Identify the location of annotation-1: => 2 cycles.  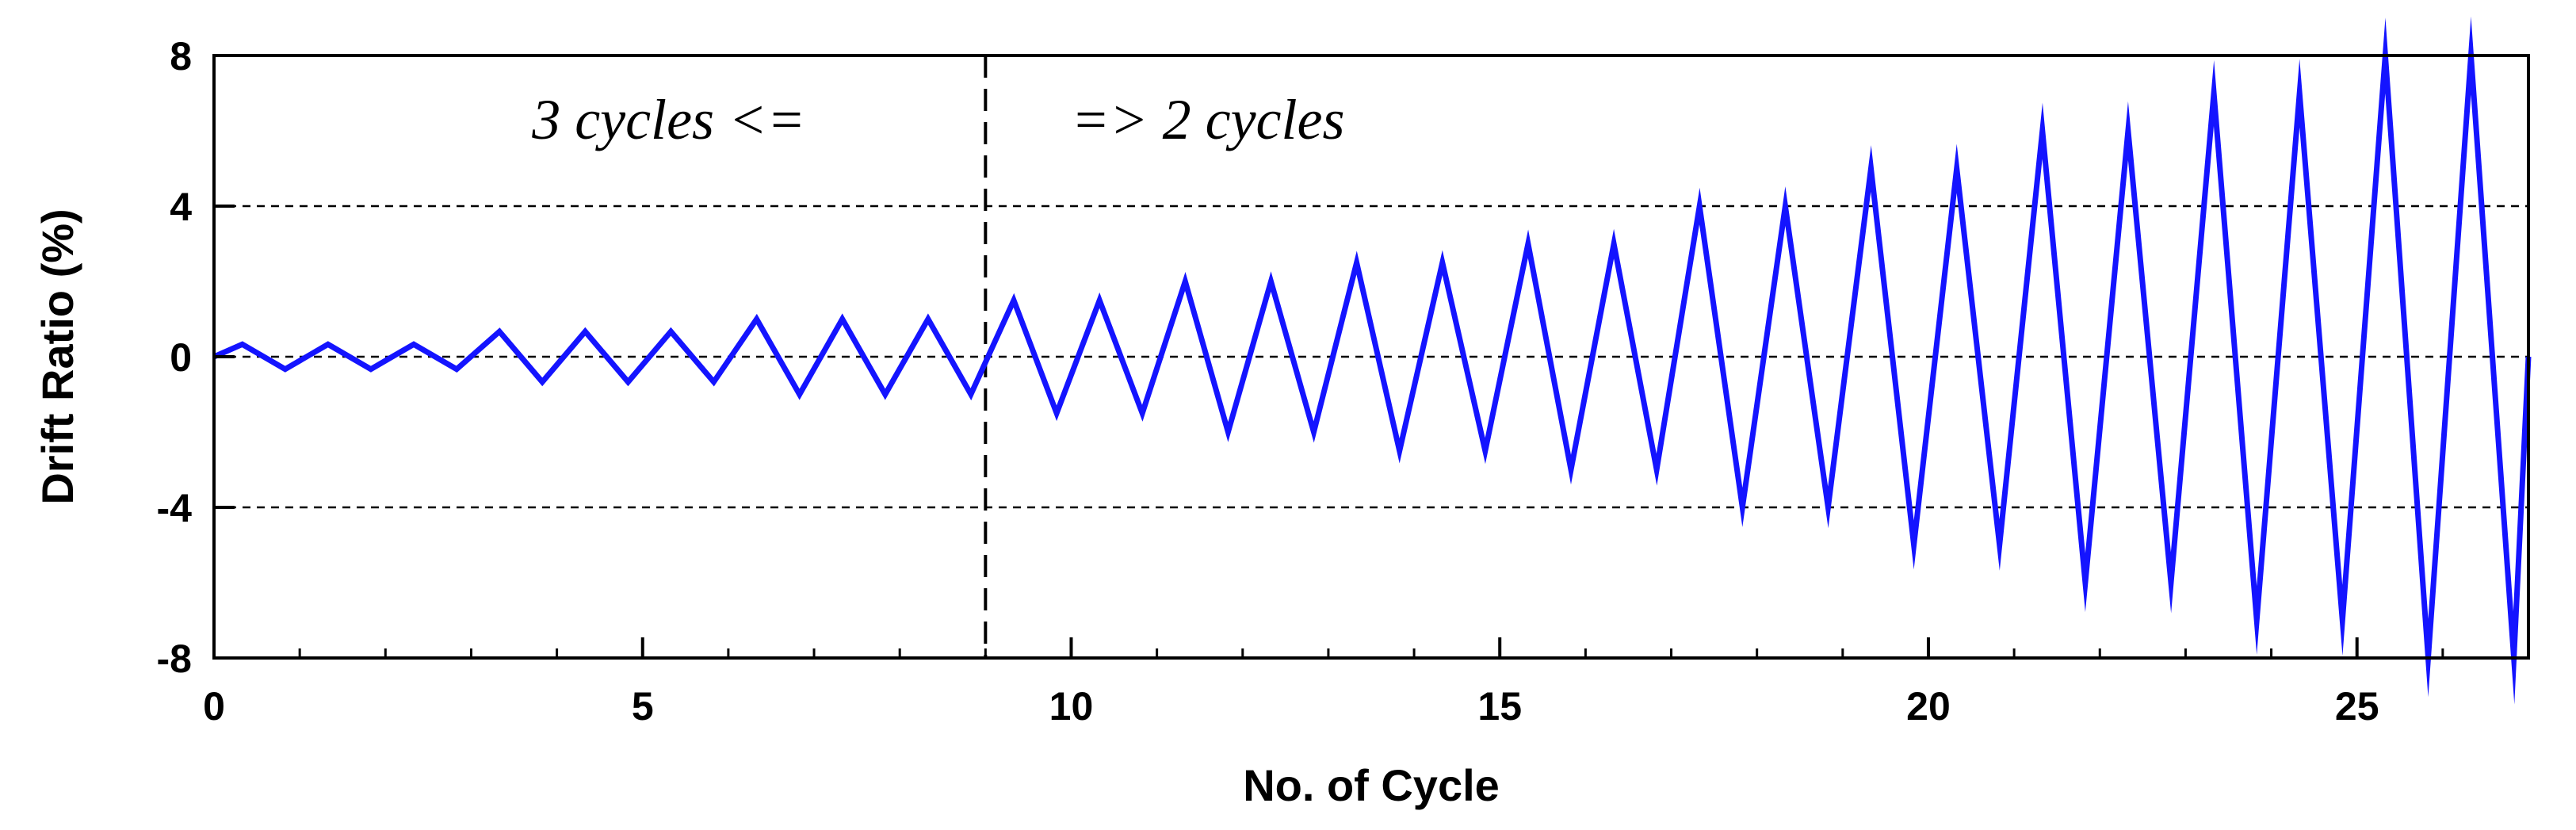
(1207, 119).